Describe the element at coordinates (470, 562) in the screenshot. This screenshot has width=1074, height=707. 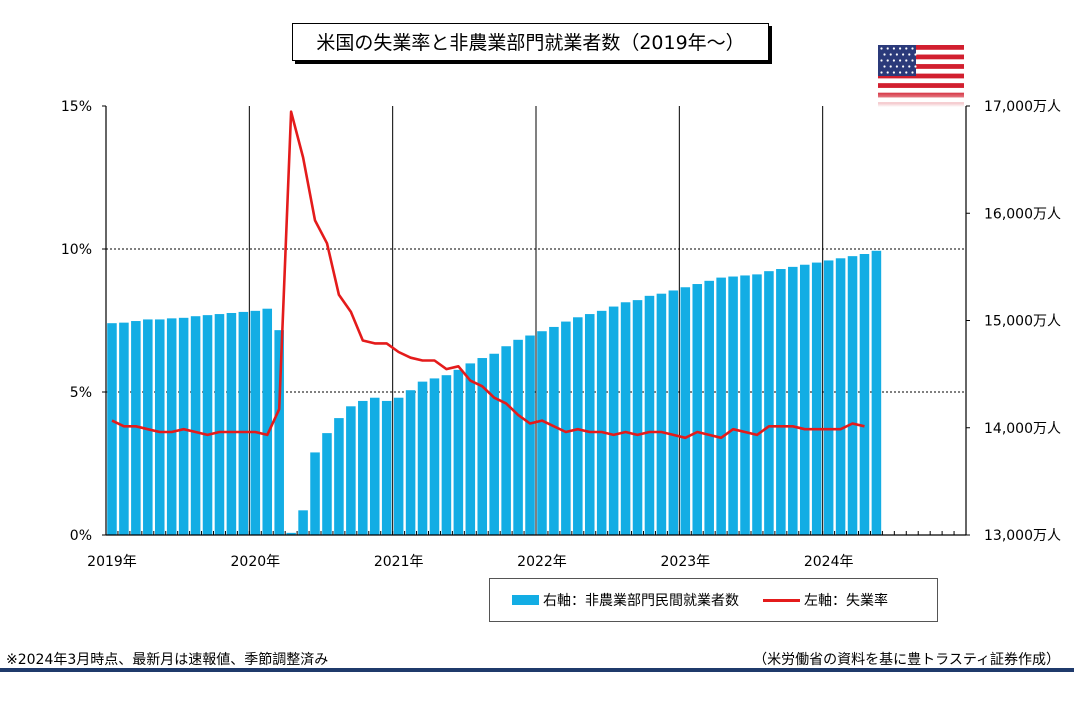
I see `x-axis-ticks: 2019年 2020年 2021年 2022年 2023年 2024年` at that location.